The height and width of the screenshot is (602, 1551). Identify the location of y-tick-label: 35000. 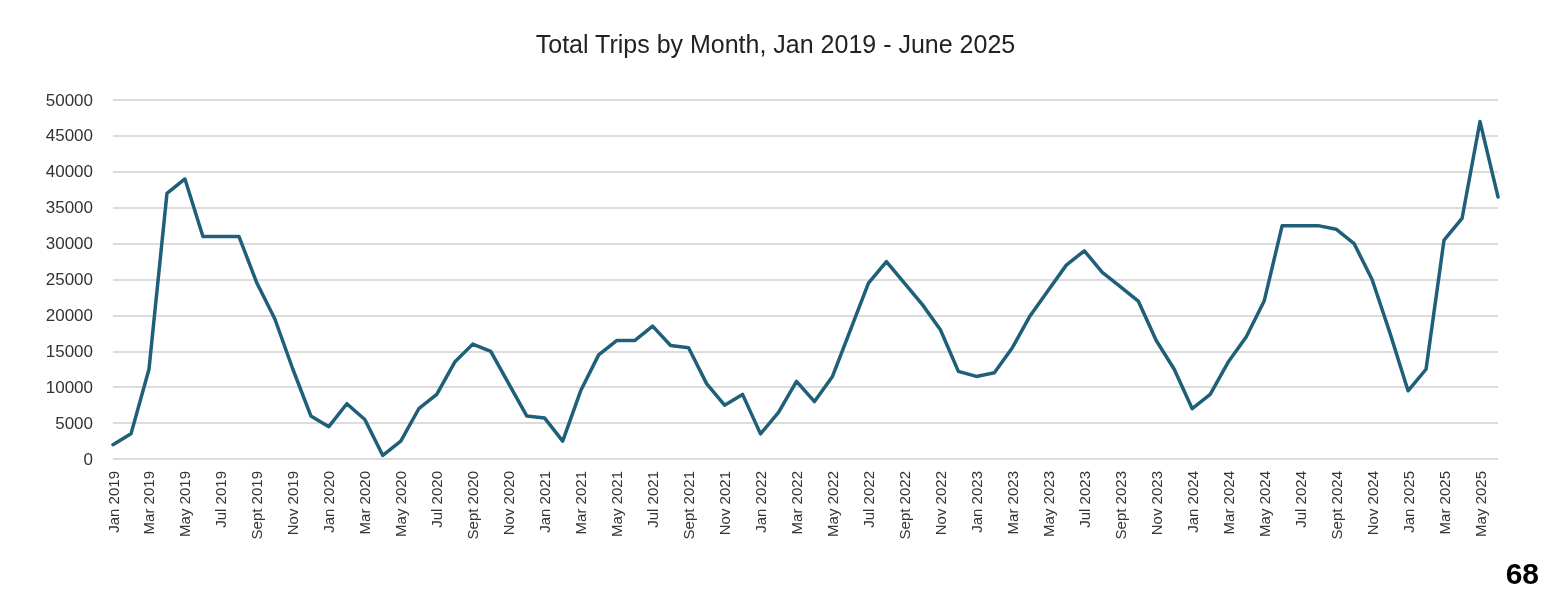
(69, 208).